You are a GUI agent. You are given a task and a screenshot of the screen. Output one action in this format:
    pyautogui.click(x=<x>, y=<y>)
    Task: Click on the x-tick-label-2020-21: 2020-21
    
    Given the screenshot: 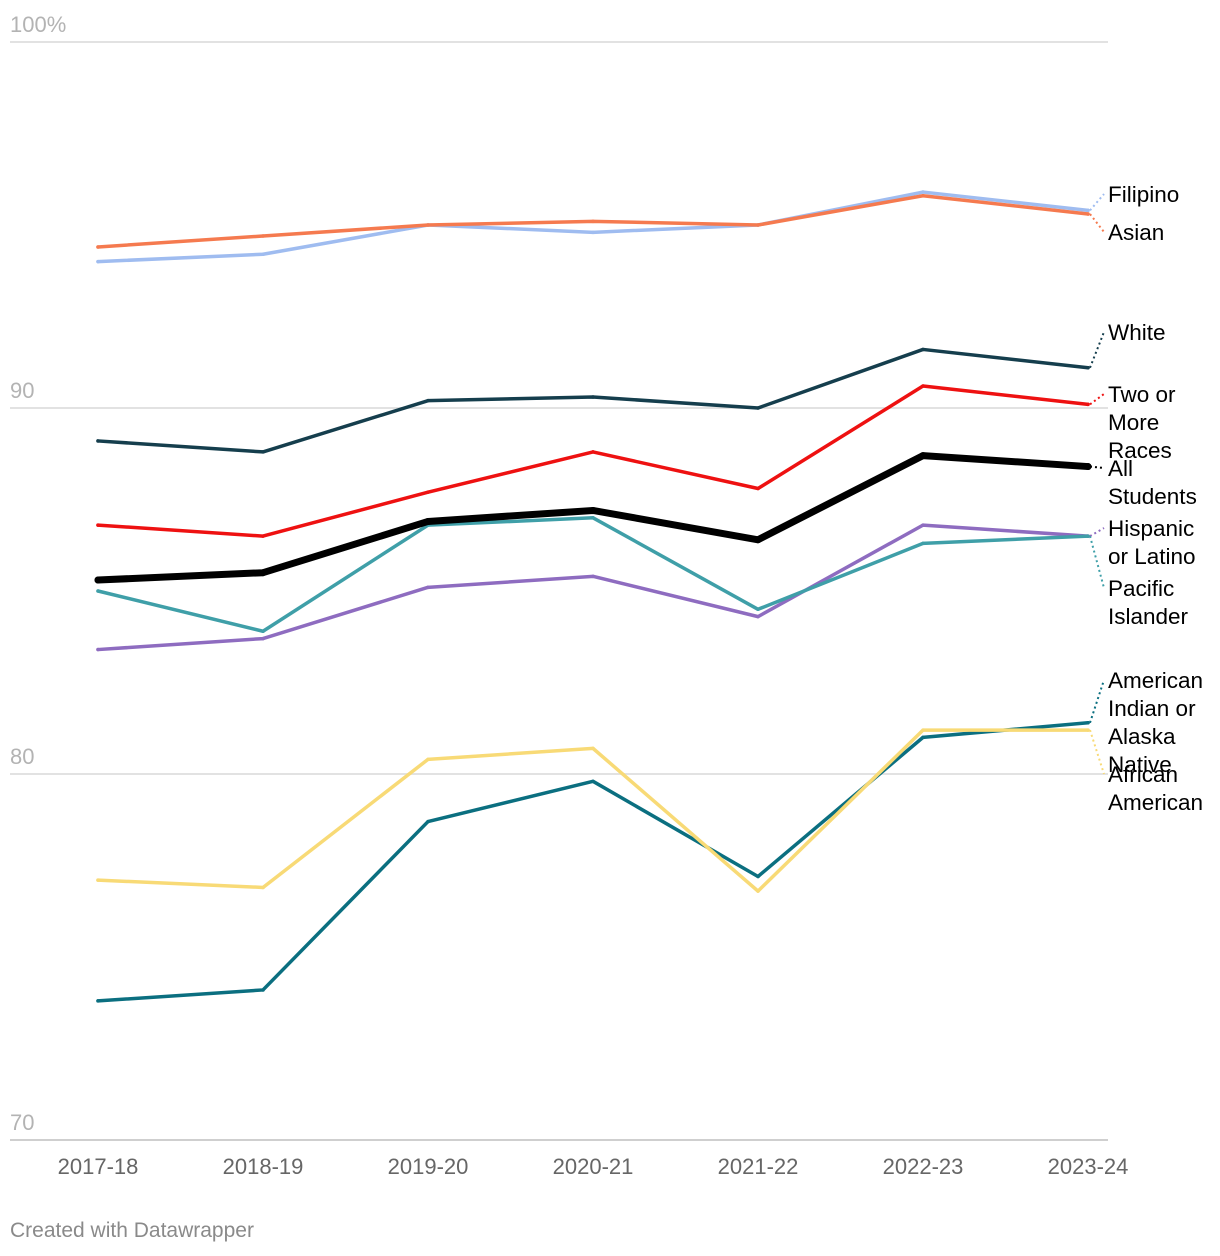 What is the action you would take?
    pyautogui.click(x=593, y=1166)
    